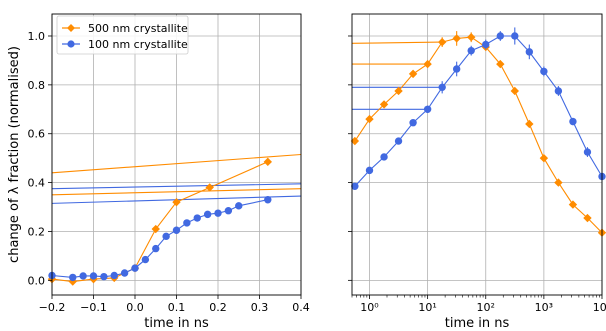 The height and width of the screenshot is (331, 606). What do you see at coordinates (599, 307) in the screenshot?
I see `x-tick-label: 10⁴` at bounding box center [599, 307].